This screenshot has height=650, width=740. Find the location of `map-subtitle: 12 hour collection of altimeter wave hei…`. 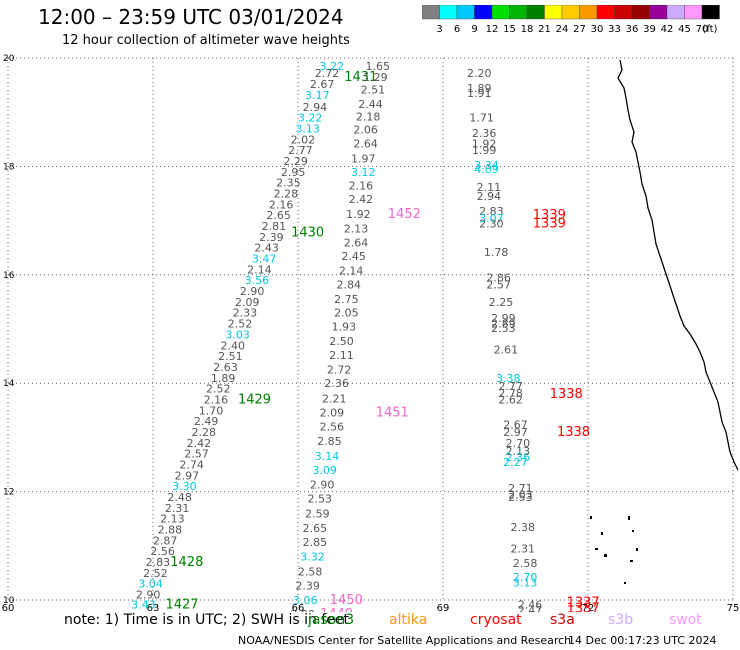

map-subtitle: 12 hour collection of altimeter wave hei… is located at coordinates (206, 40).